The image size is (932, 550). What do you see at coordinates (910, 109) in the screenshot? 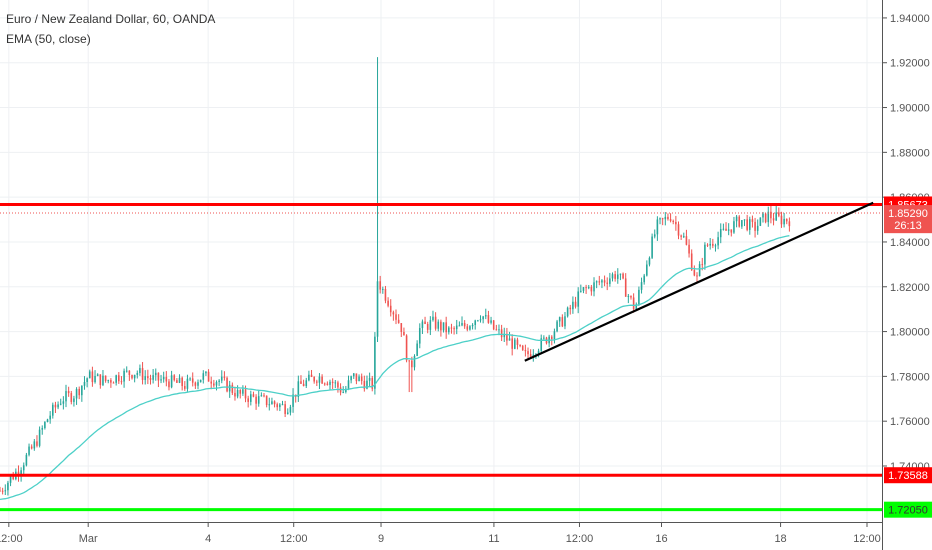
I see `y-tick-label: 1.90000` at bounding box center [910, 109].